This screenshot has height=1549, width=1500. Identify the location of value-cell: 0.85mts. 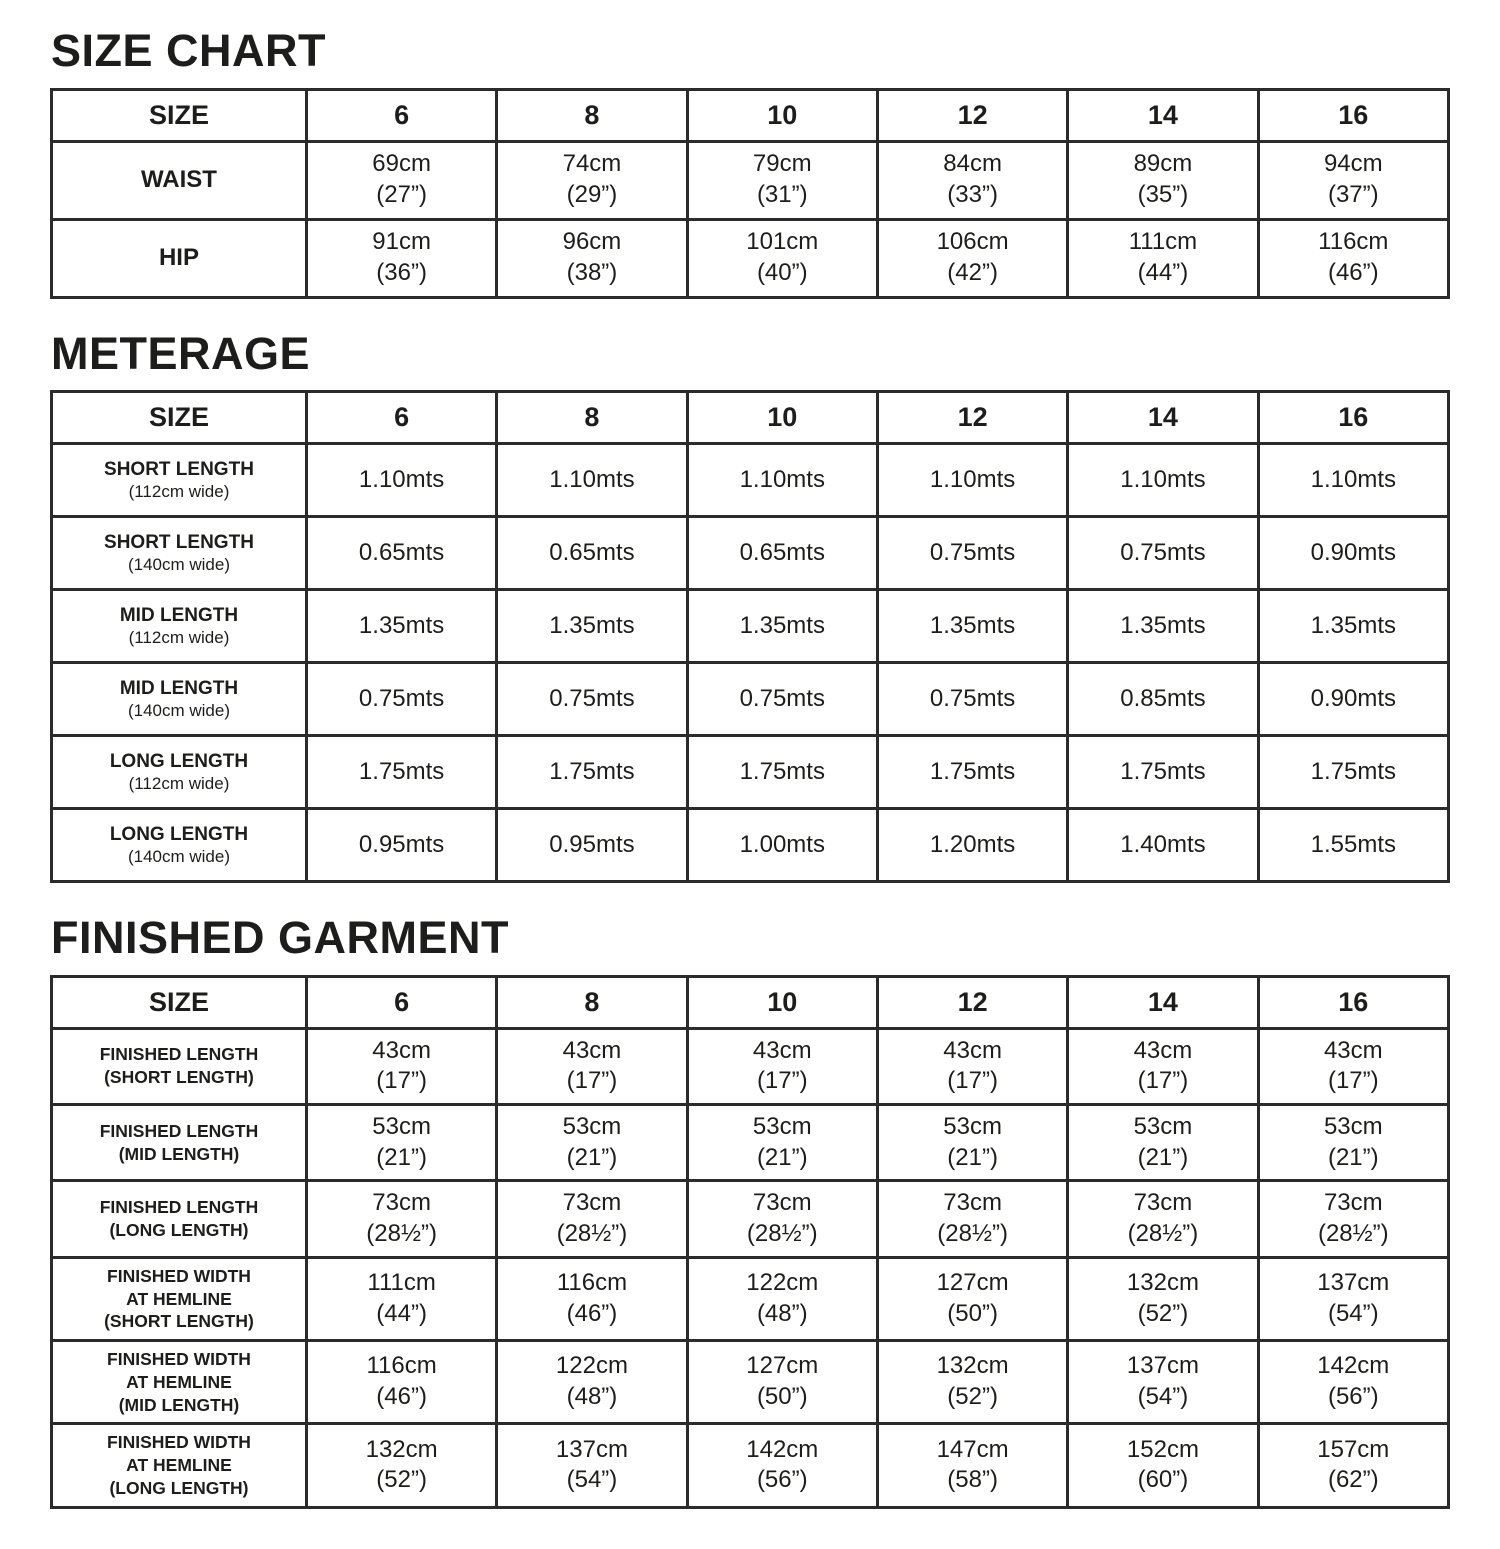
(1163, 699).